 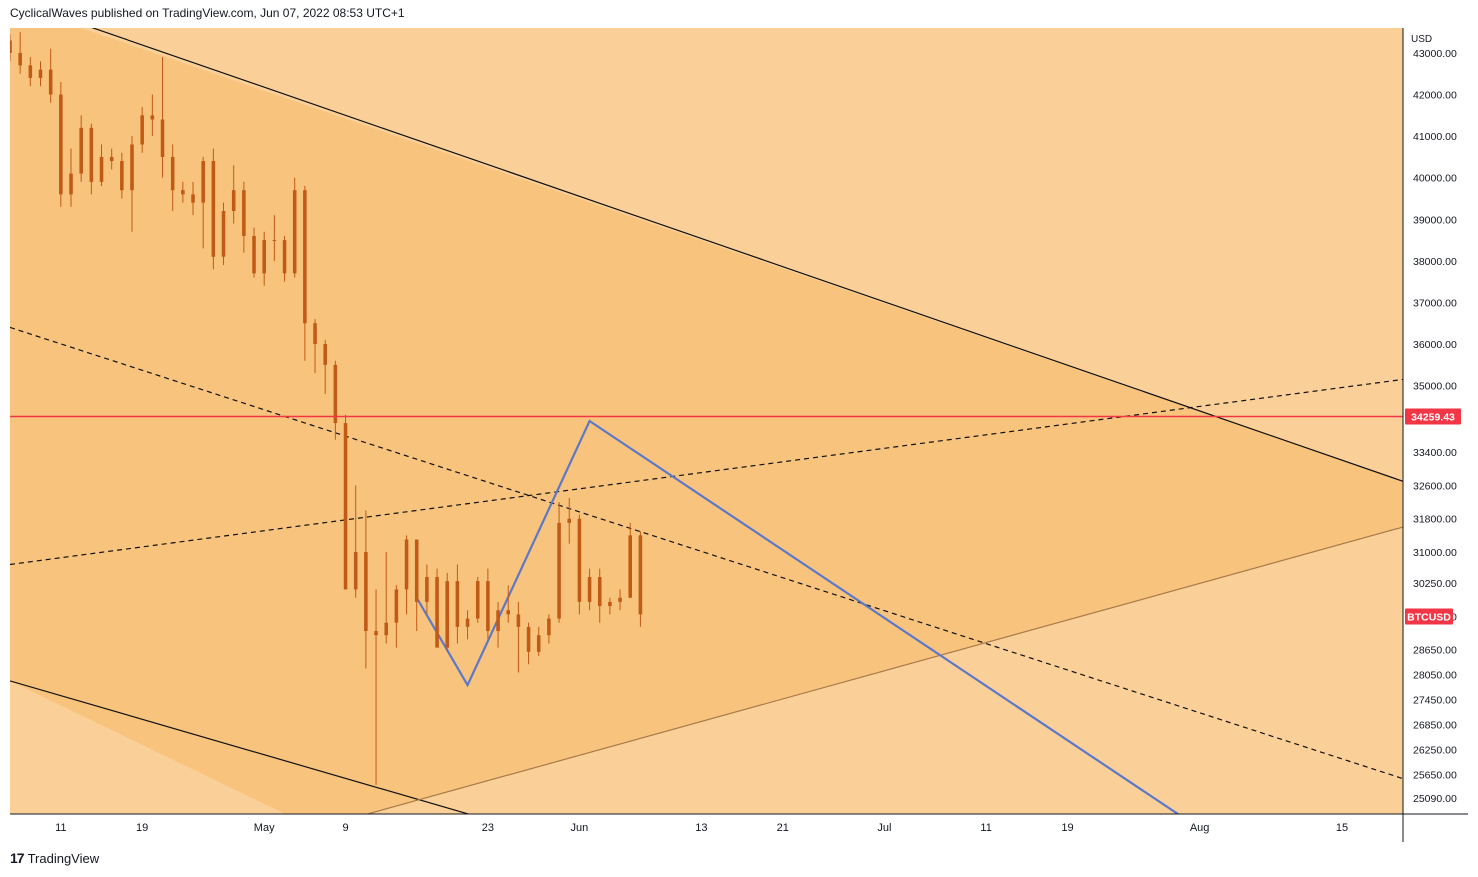 What do you see at coordinates (17, 858) in the screenshot?
I see `tradingview-logo: 17` at bounding box center [17, 858].